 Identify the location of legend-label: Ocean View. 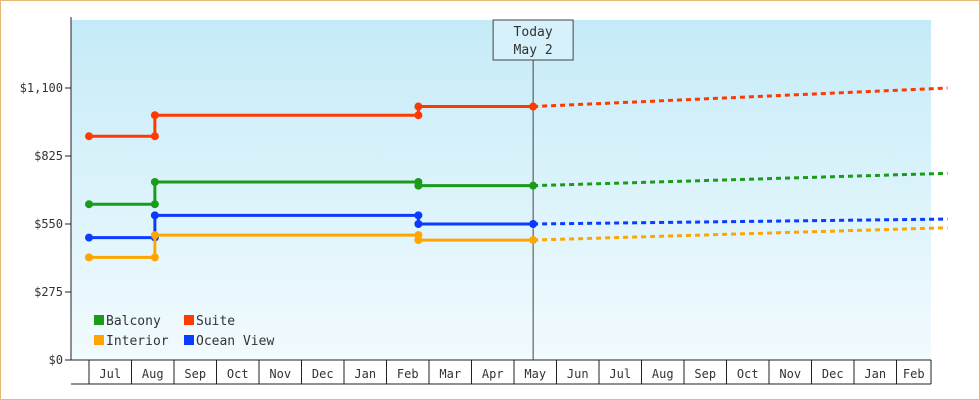
(235, 341).